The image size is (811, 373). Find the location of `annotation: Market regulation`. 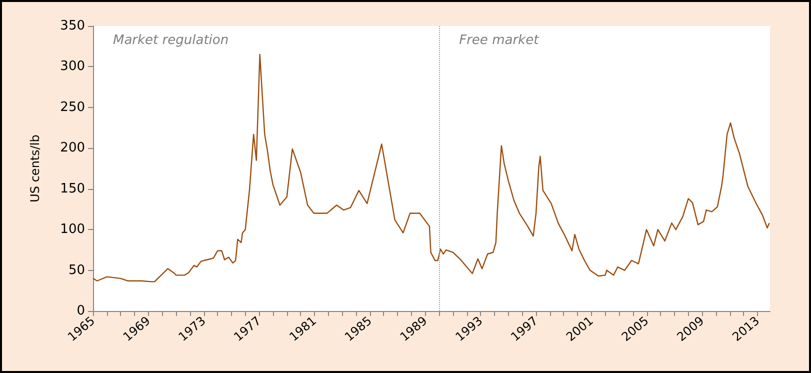

annotation: Market regulation is located at coordinates (171, 40).